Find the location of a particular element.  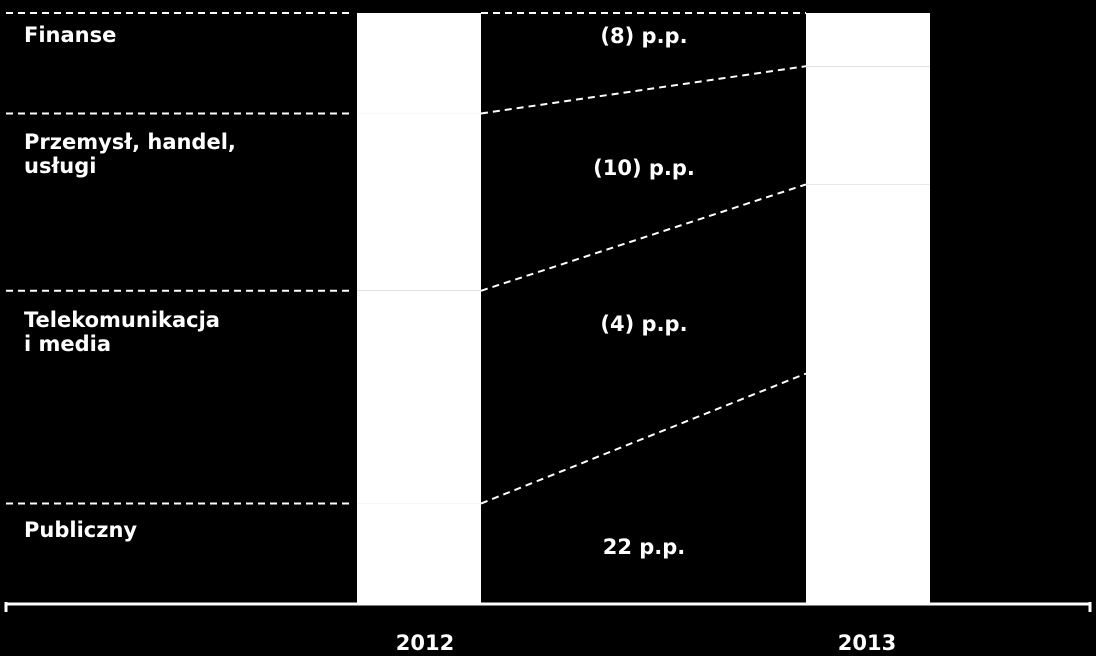

segment-label-publiczny: Publiczny is located at coordinates (189, 530).